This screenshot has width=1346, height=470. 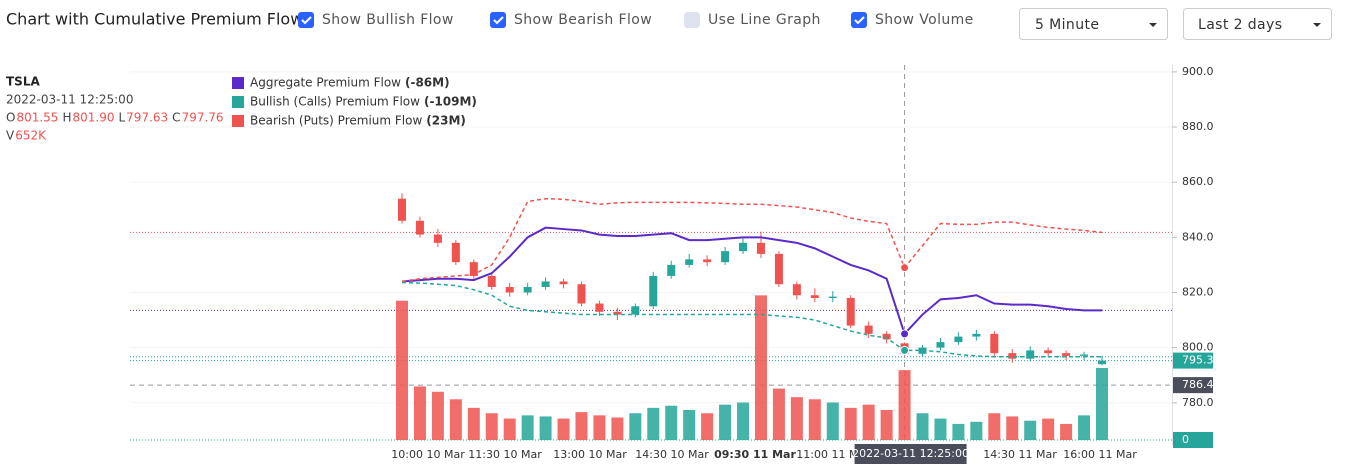 What do you see at coordinates (10, 118) in the screenshot?
I see `ohlc-key: O` at bounding box center [10, 118].